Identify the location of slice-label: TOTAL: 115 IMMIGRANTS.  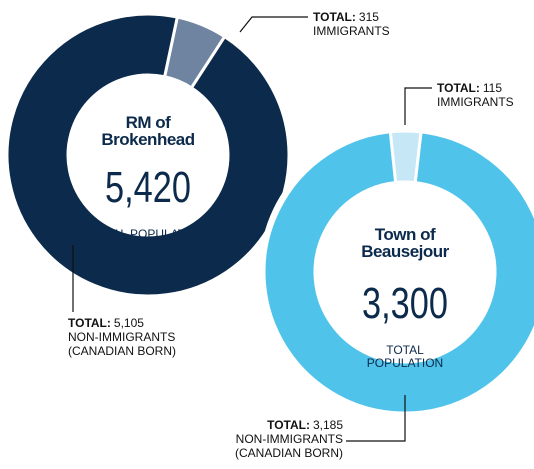
(475, 95).